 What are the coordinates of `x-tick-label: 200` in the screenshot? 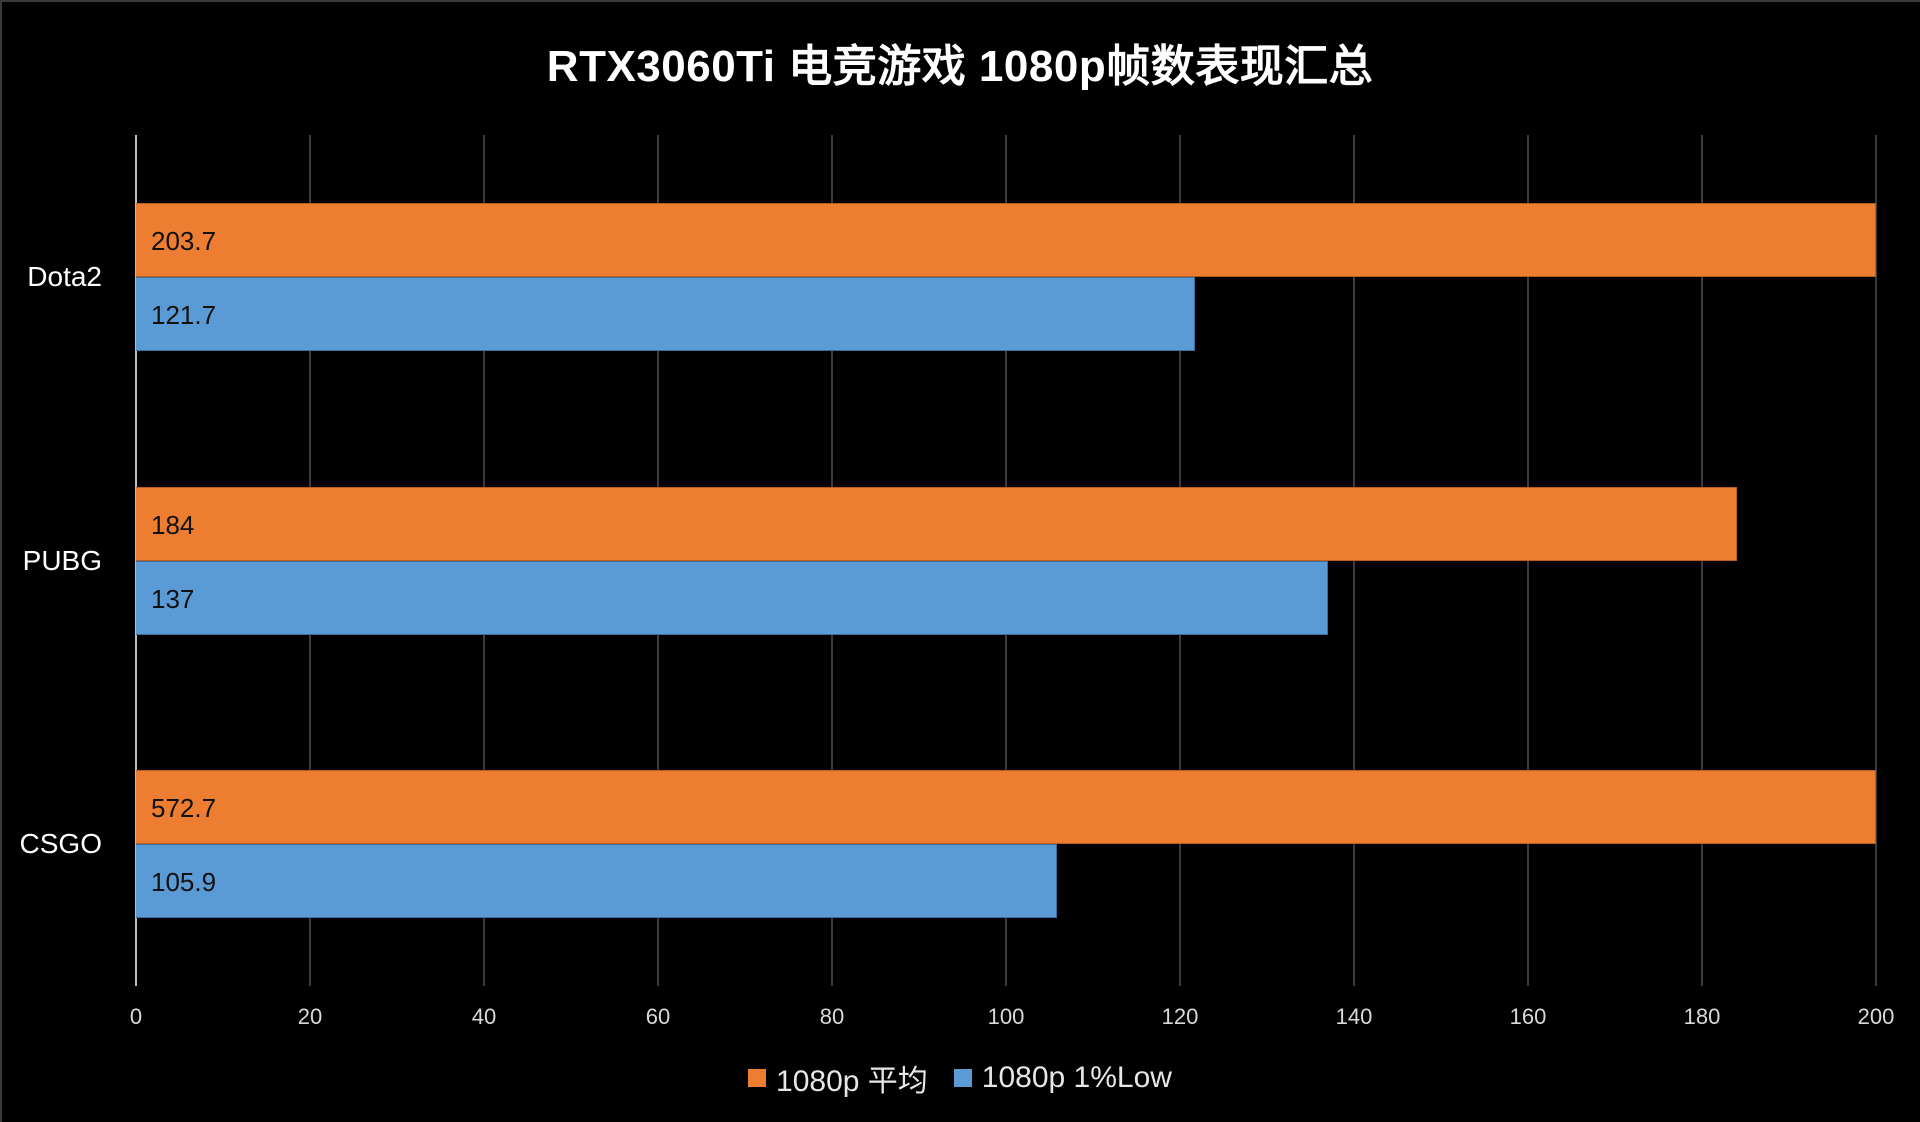 It's located at (1876, 1016).